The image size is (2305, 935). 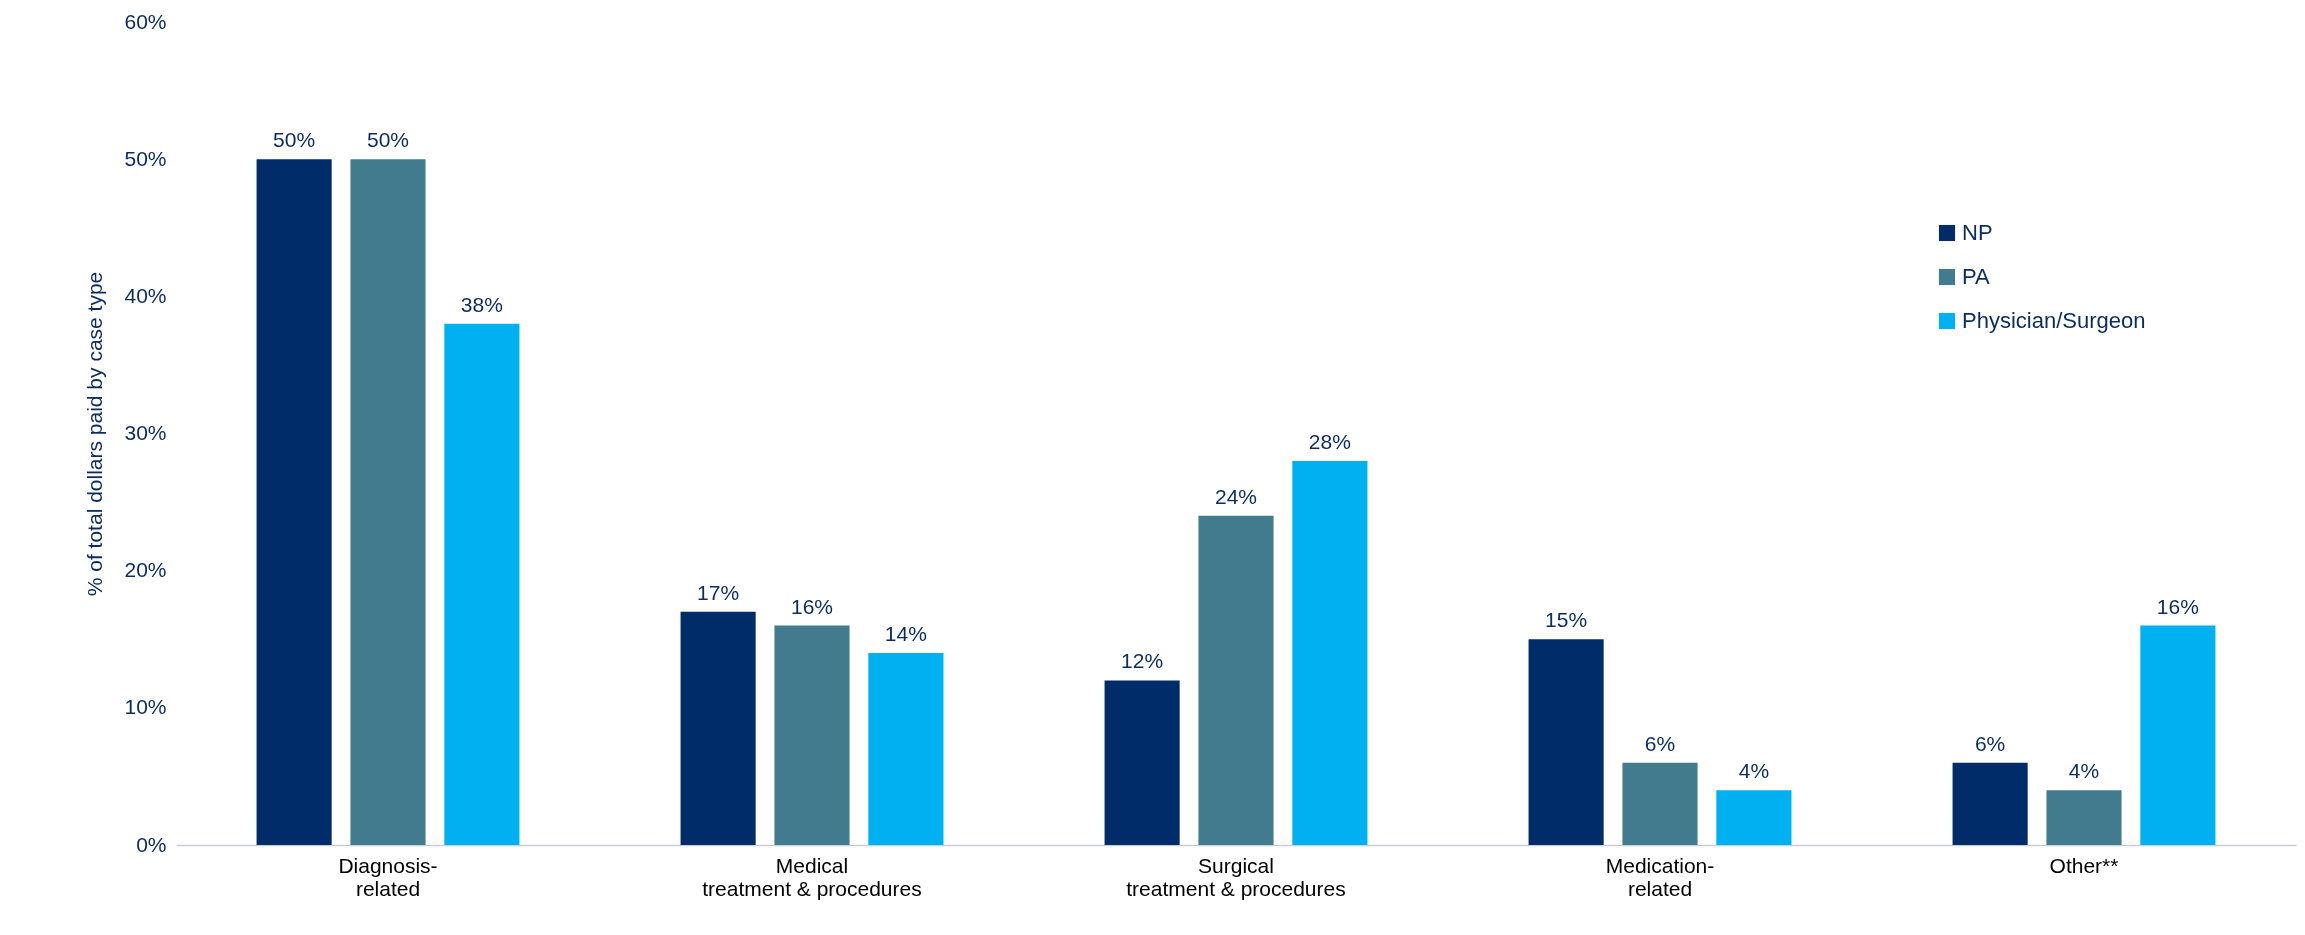 I want to click on x-tick-label: Medication- related, so click(x=1660, y=876).